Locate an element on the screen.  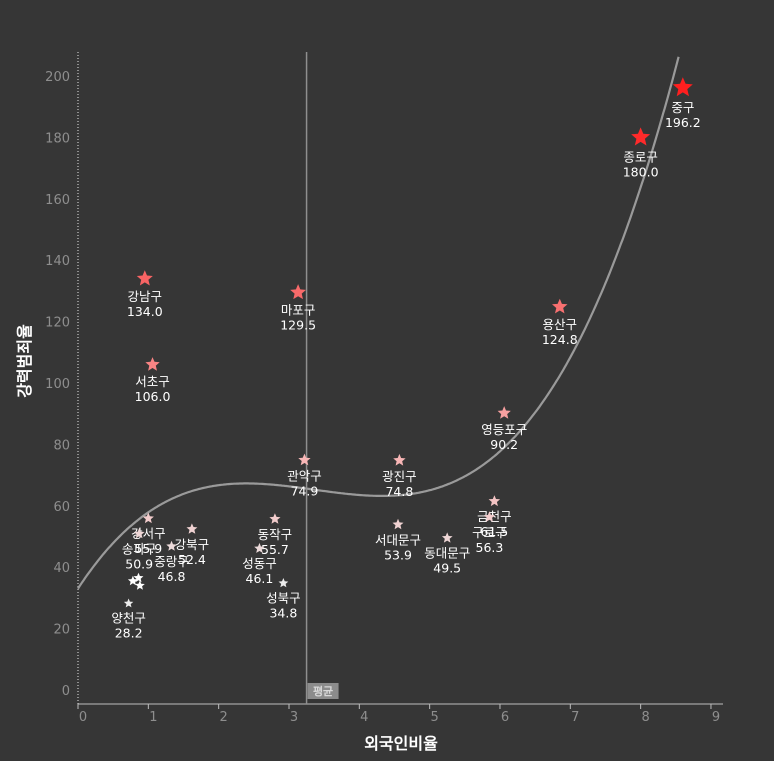
y-tick-label: 120 is located at coordinates (57, 323).